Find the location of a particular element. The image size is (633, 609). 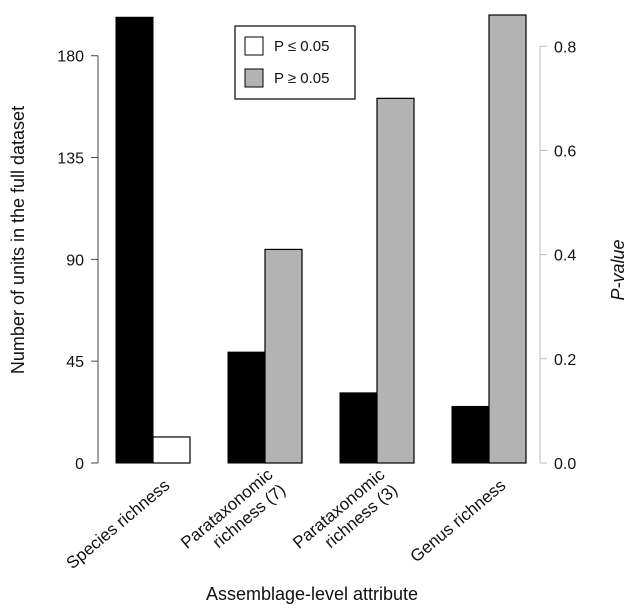

x-tick-label-1: Parataxonomicrichness (7) is located at coordinates (233, 516).